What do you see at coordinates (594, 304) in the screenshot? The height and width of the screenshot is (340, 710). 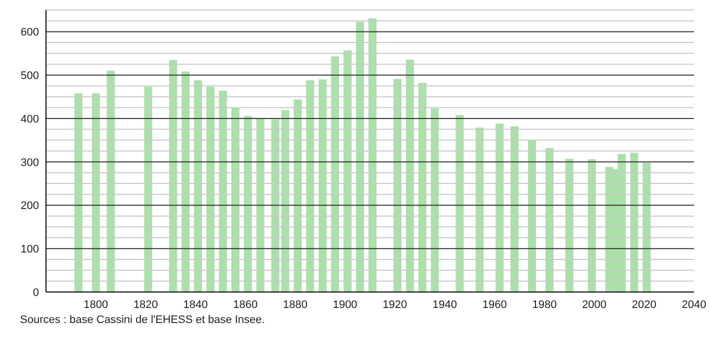 I see `x-tick-label: 2000` at bounding box center [594, 304].